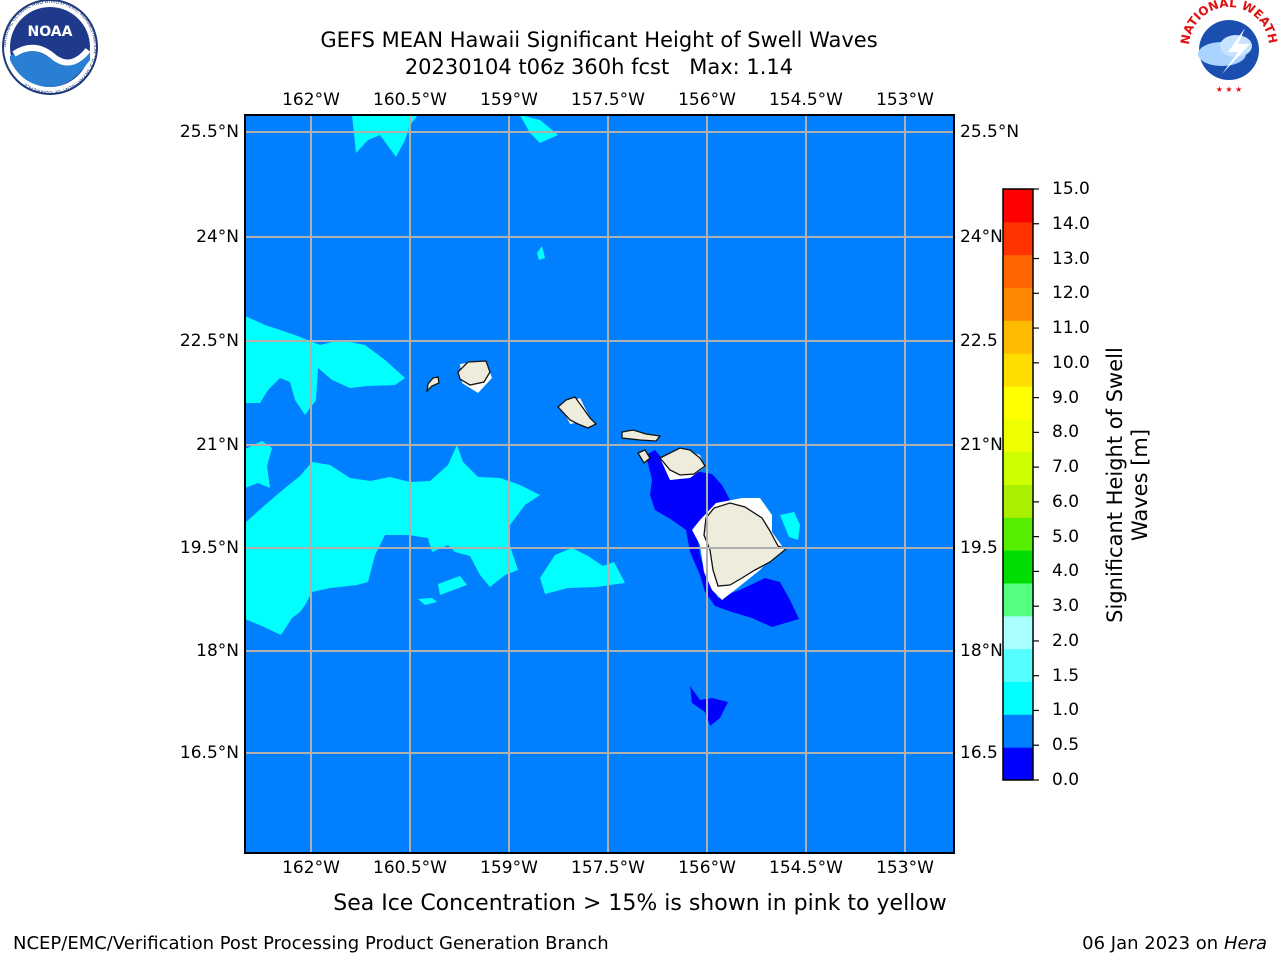 The width and height of the screenshot is (1280, 960). Describe the element at coordinates (433, 384) in the screenshot. I see `island-niihau` at that location.